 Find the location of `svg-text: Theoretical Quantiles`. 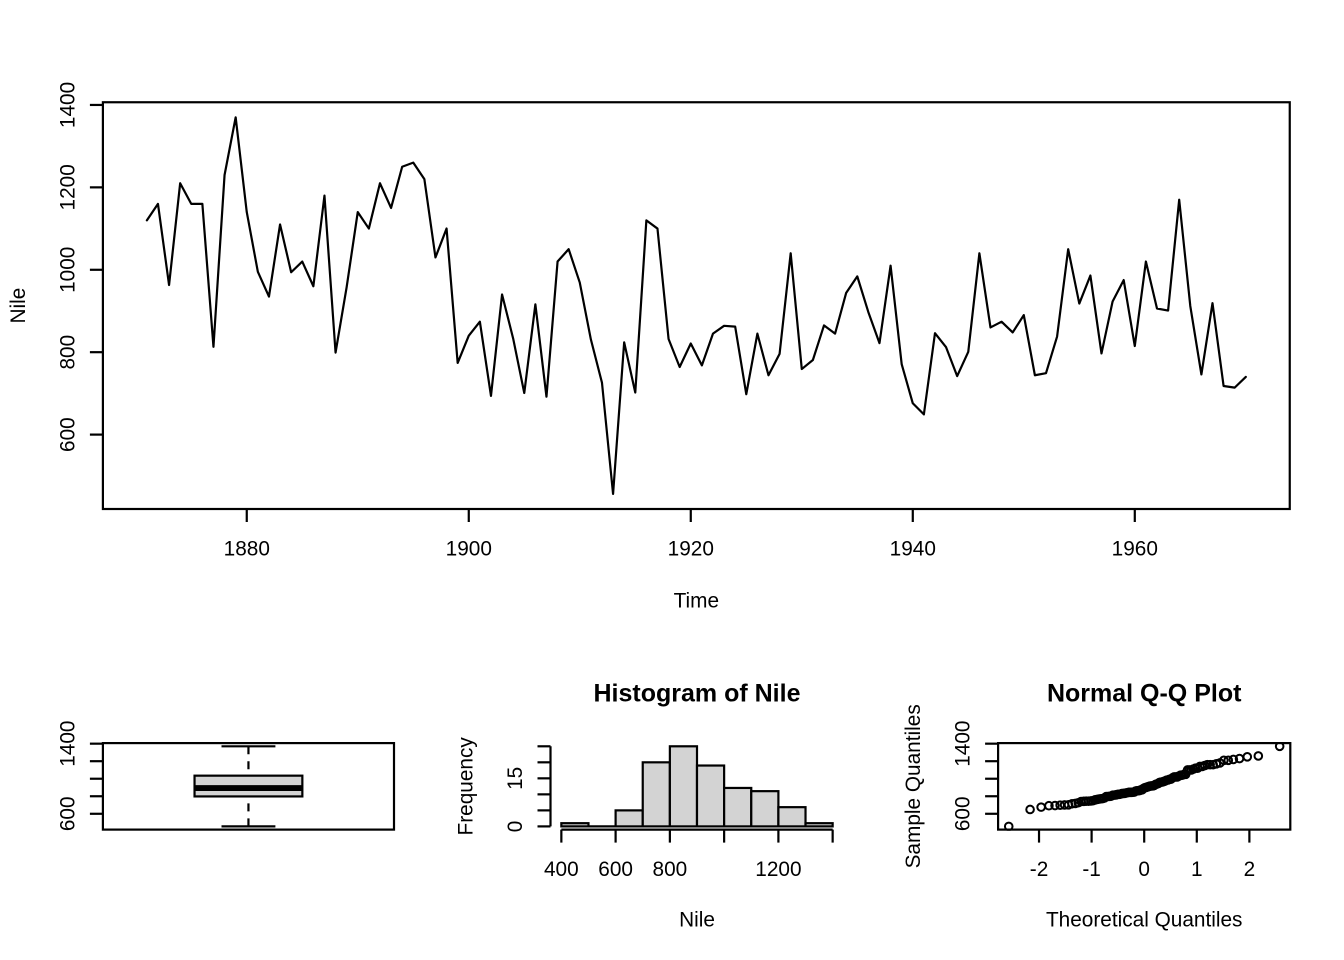

svg-text: Theoretical Quantiles is located at coordinates (1144, 920).